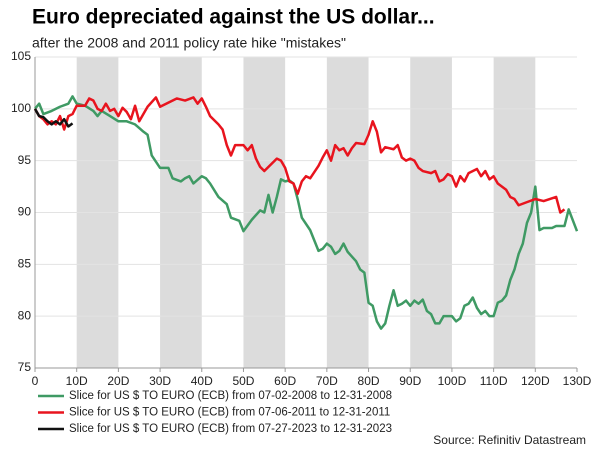 The width and height of the screenshot is (600, 450). I want to click on series-line, so click(53, 118).